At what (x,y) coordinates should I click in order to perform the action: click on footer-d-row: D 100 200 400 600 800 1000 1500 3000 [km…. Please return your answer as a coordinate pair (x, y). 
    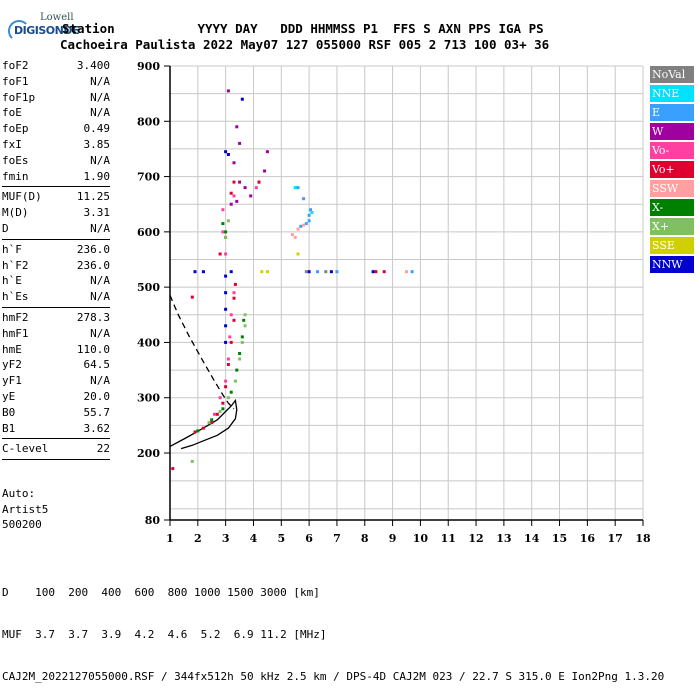
    Looking at the image, I should click on (161, 592).